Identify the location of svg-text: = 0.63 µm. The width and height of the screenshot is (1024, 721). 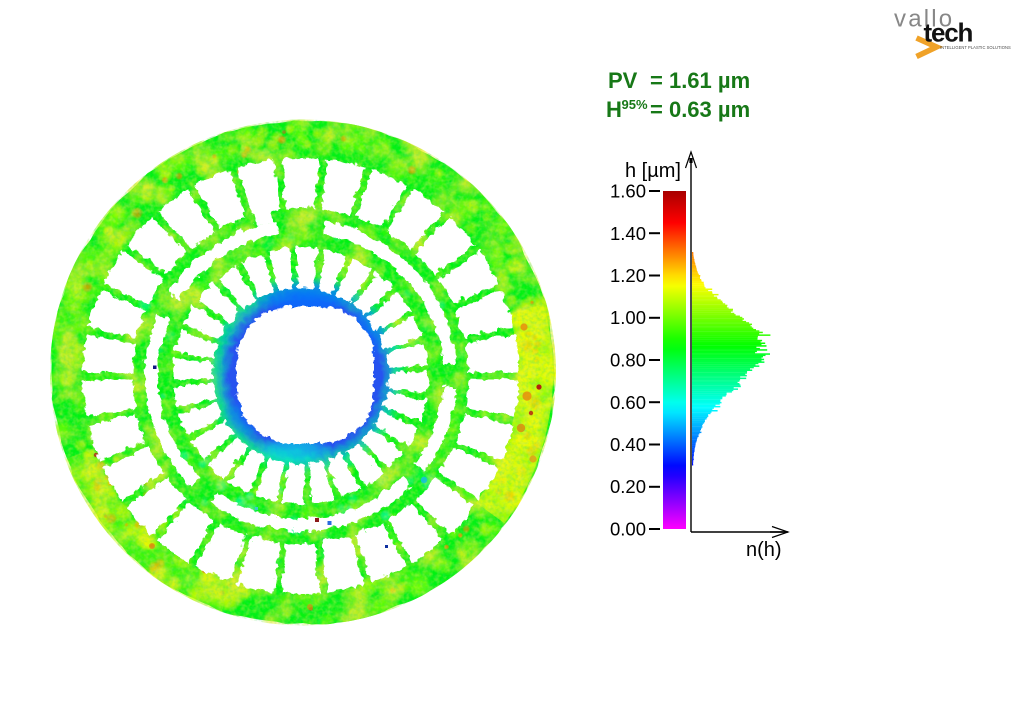
(700, 109).